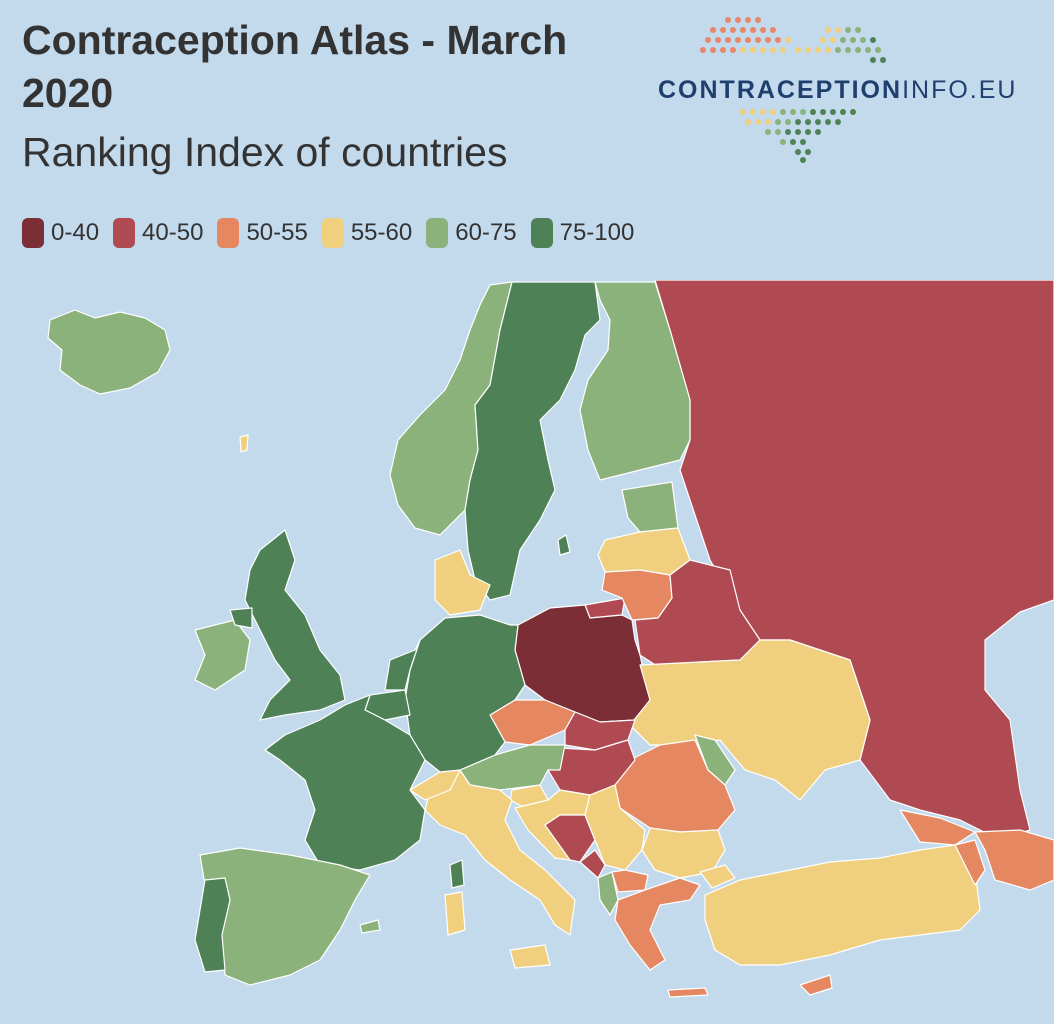 The image size is (1054, 1024). I want to click on country-germany, so click(465, 693).